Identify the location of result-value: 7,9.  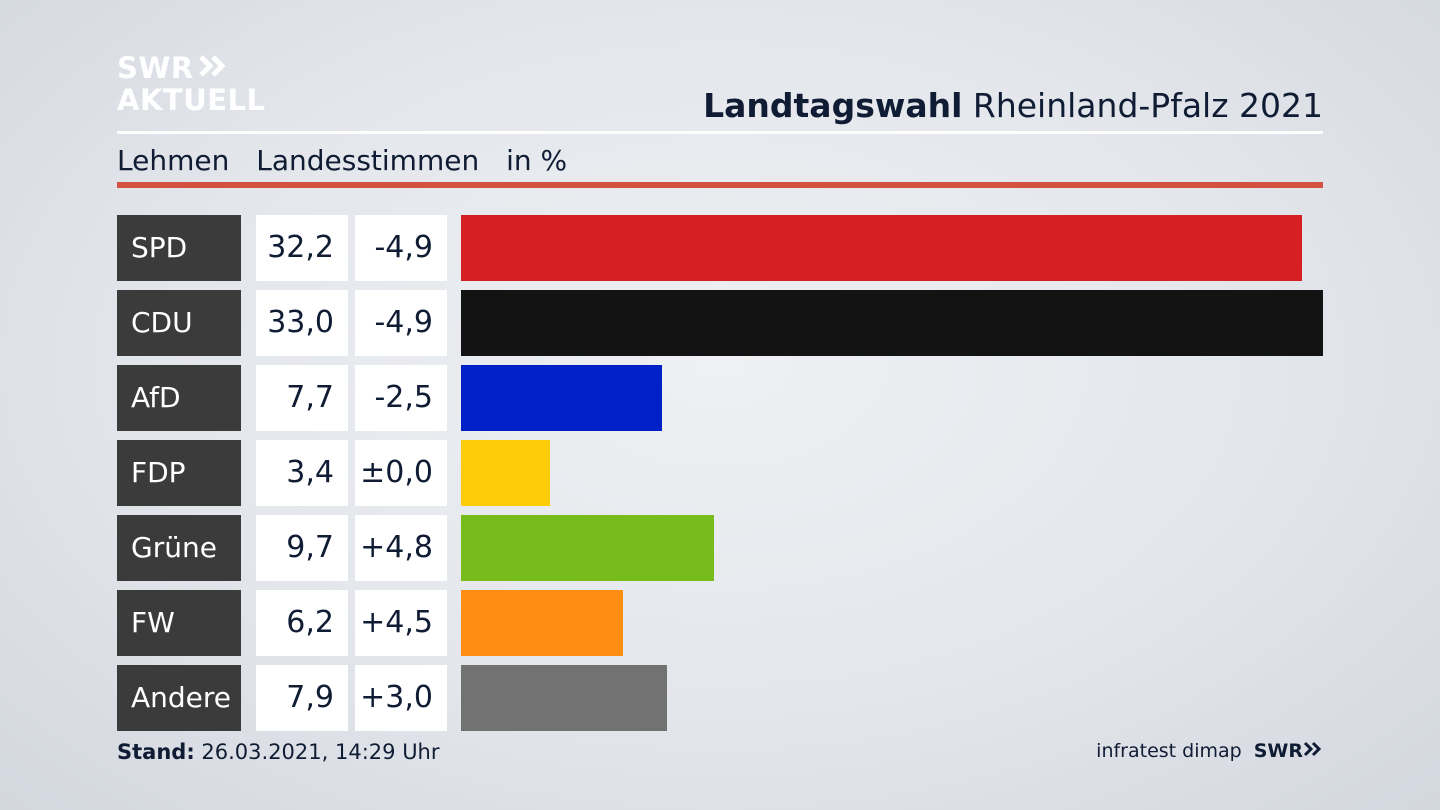
(302, 698).